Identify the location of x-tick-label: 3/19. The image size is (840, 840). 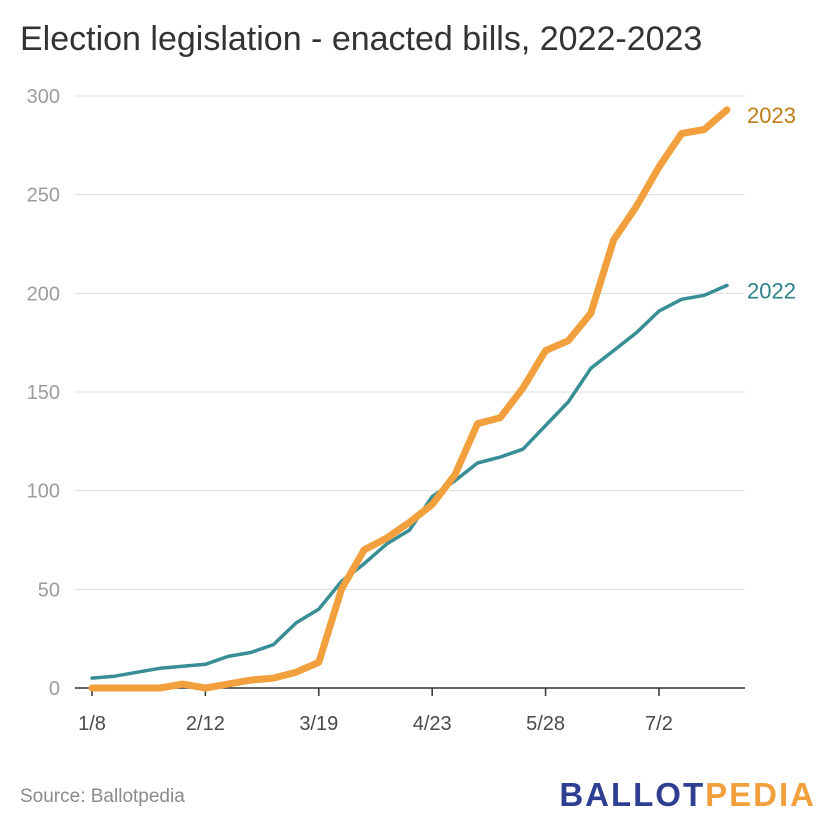
(318, 724).